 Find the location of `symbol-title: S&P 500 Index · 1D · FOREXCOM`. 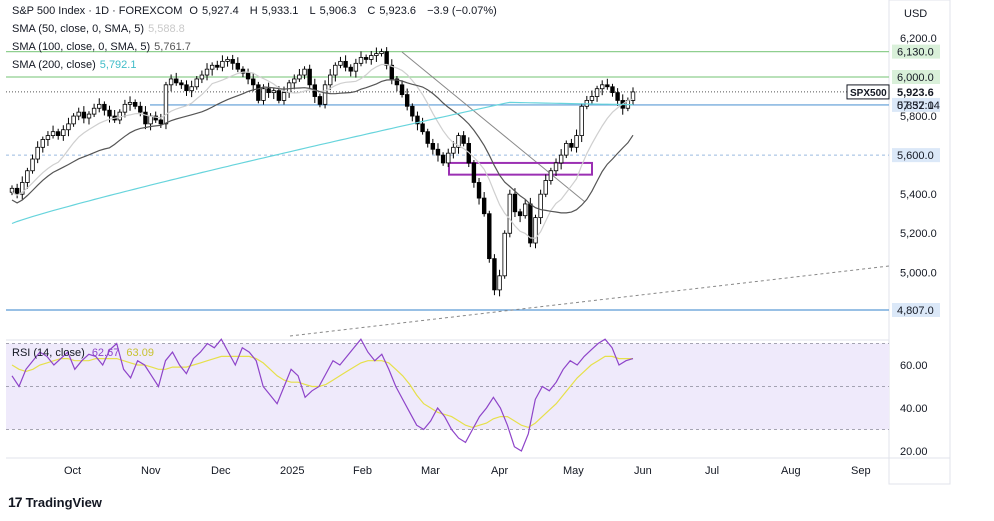

symbol-title: S&P 500 Index · 1D · FOREXCOM is located at coordinates (97, 11).